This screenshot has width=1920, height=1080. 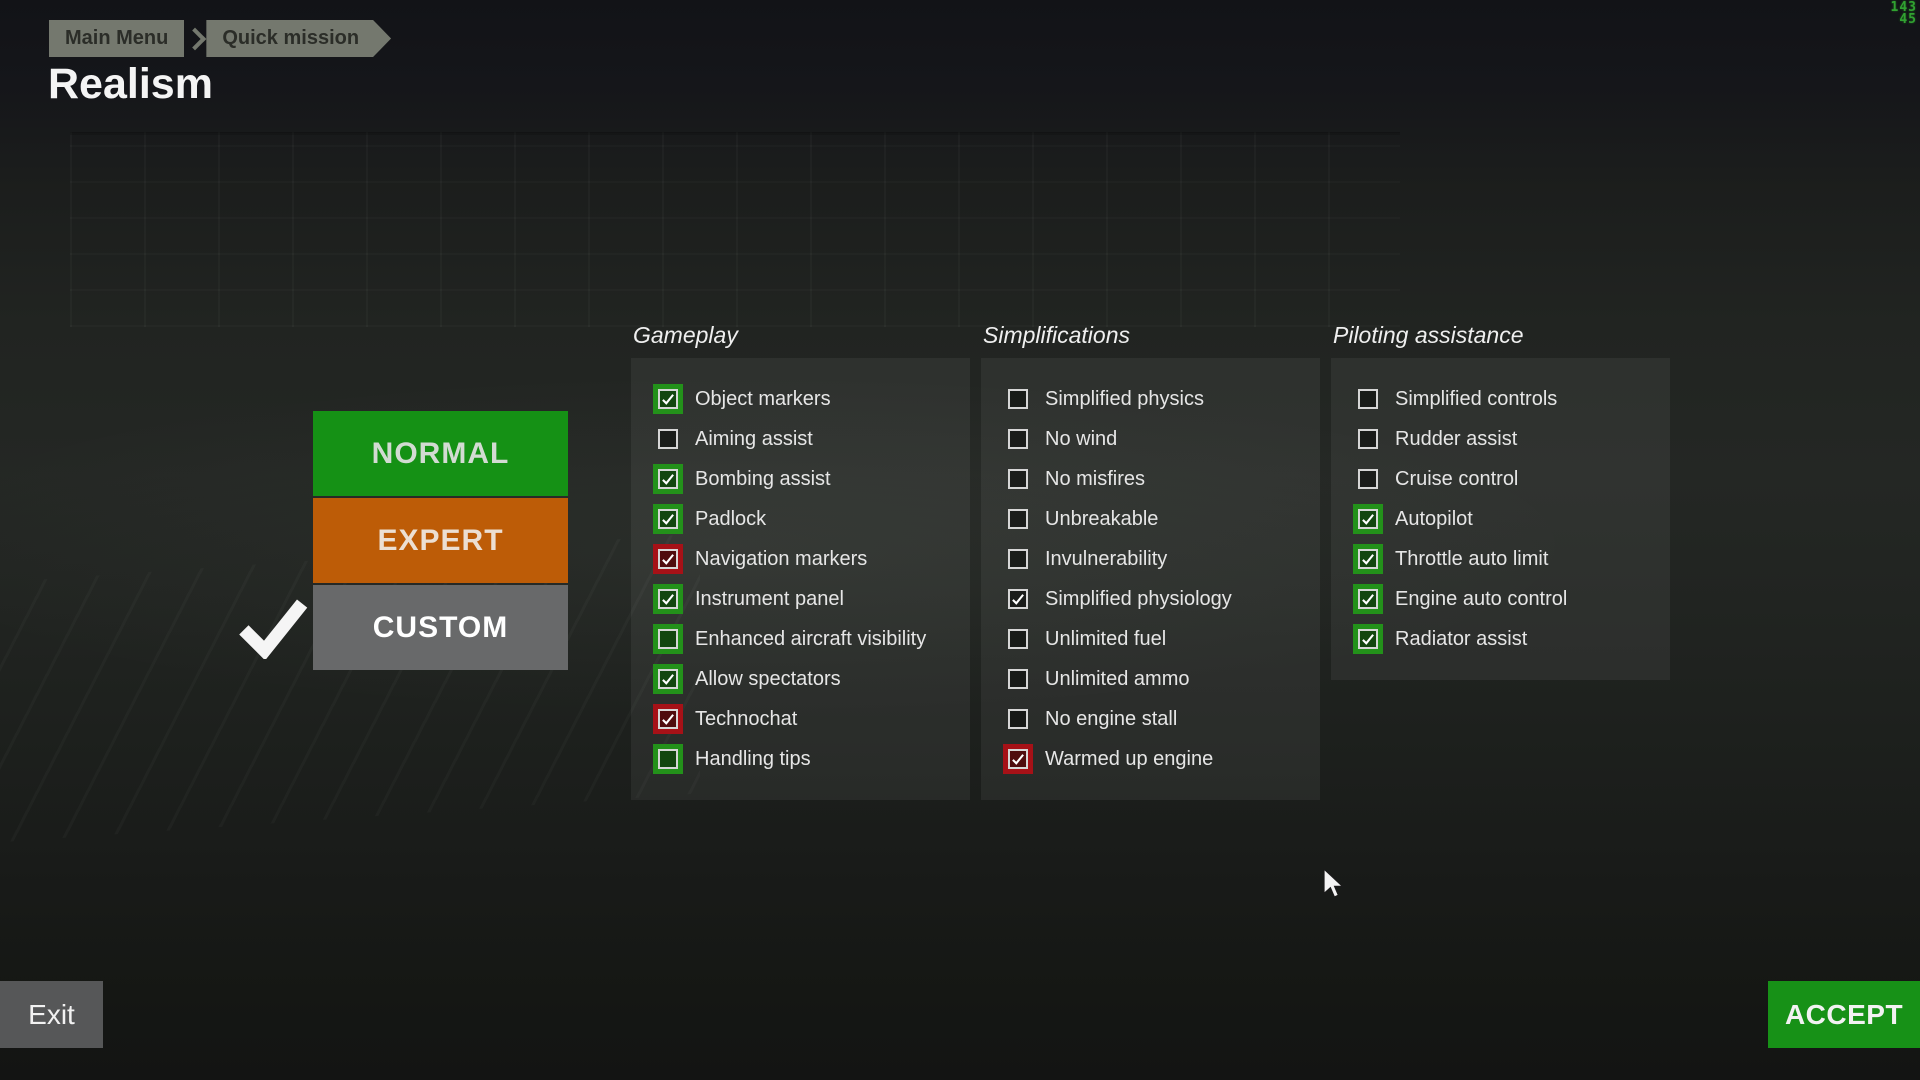 I want to click on checkbox-label: Unlimited ammo, so click(x=1117, y=678).